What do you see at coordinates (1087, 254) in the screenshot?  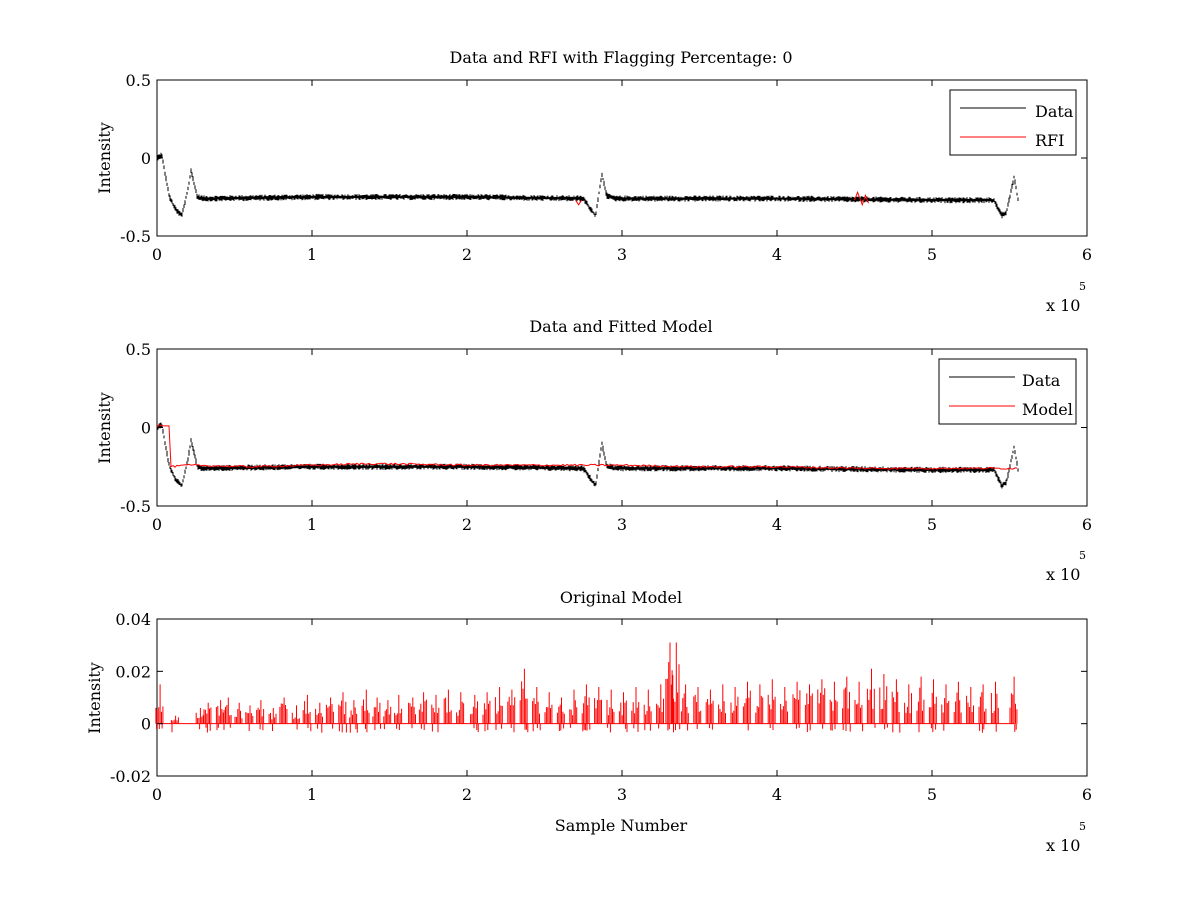 I see `subplot-rfi-xtick-label: 6` at bounding box center [1087, 254].